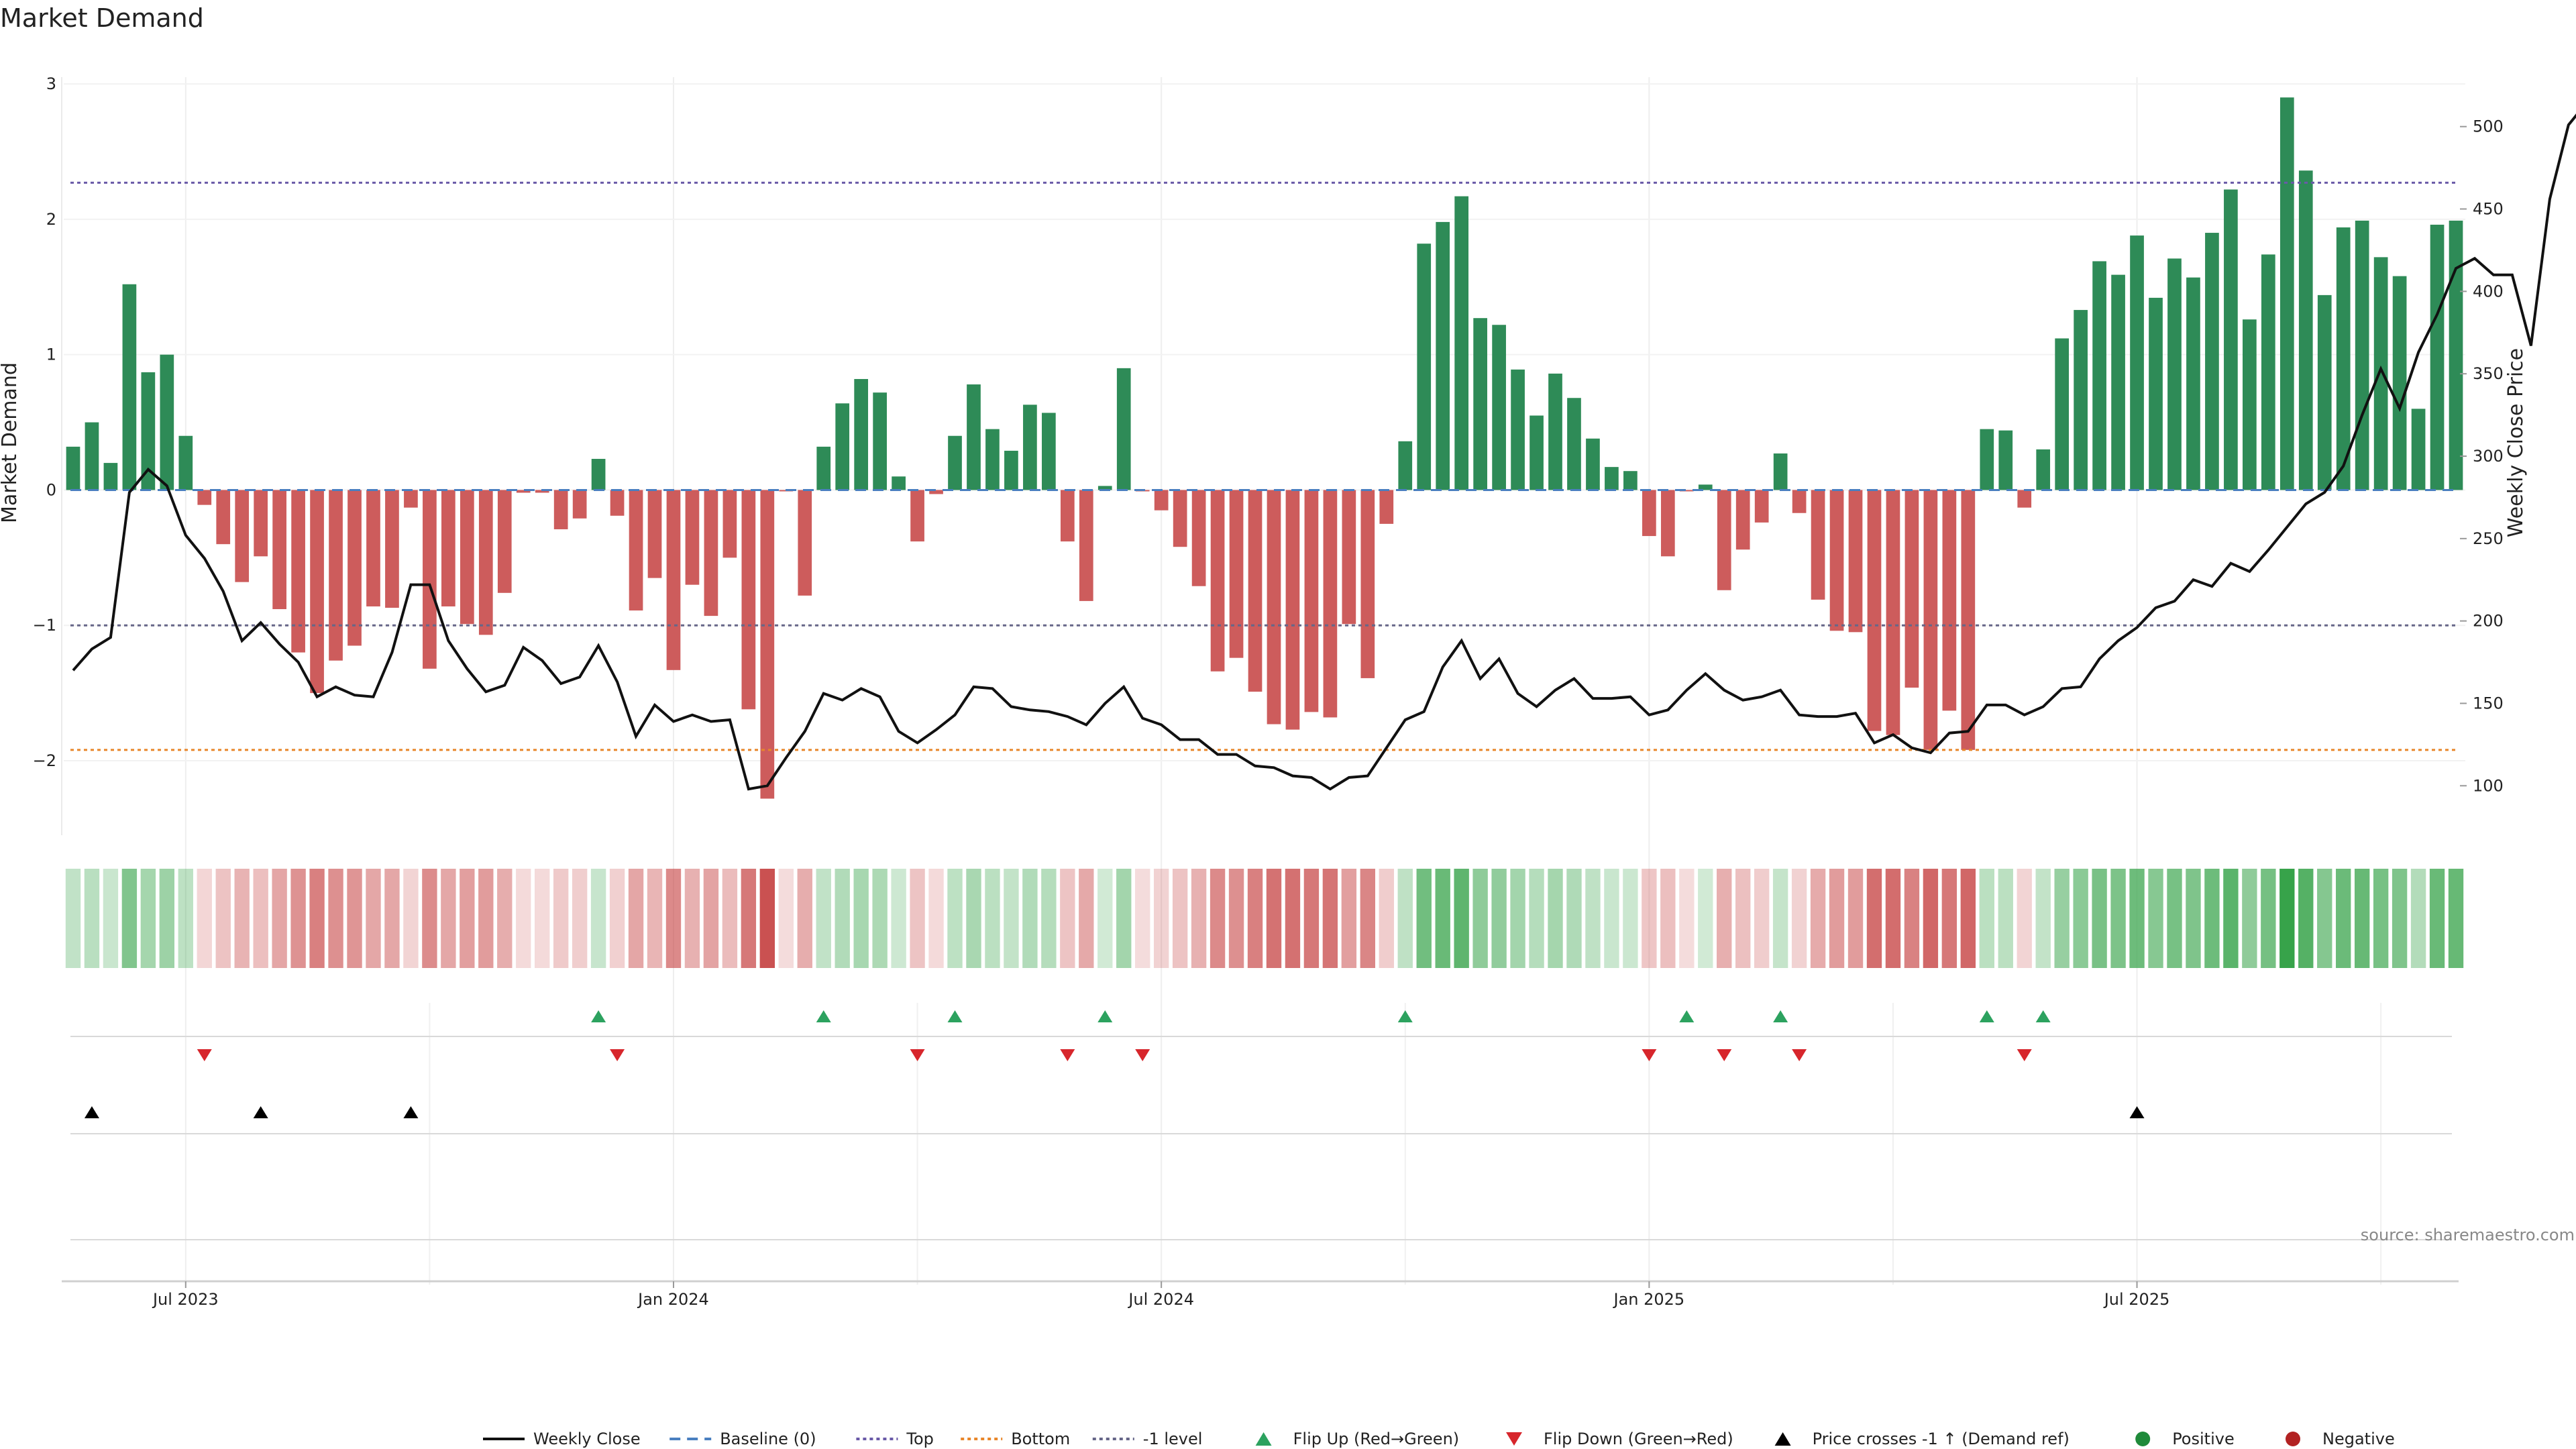 The image size is (2576, 1449). Describe the element at coordinates (51, 489) in the screenshot. I see `y-tick-label: 0` at that location.